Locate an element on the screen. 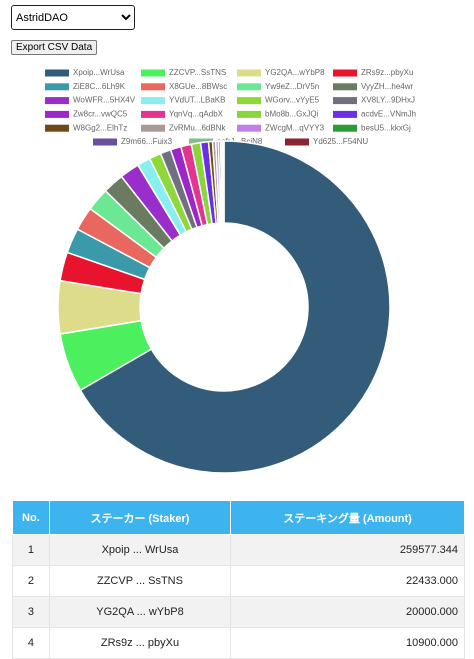  table-row: 4 ZRs9z ... pbyXu 10900.000 is located at coordinates (238, 643).